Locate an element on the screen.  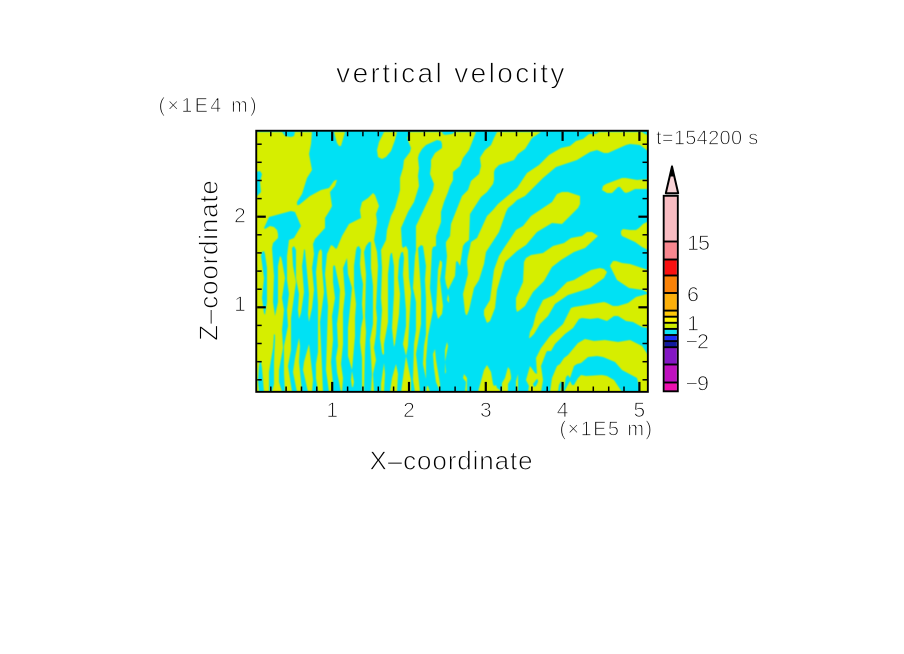
svg-text: t=154200 s is located at coordinates (707, 139).